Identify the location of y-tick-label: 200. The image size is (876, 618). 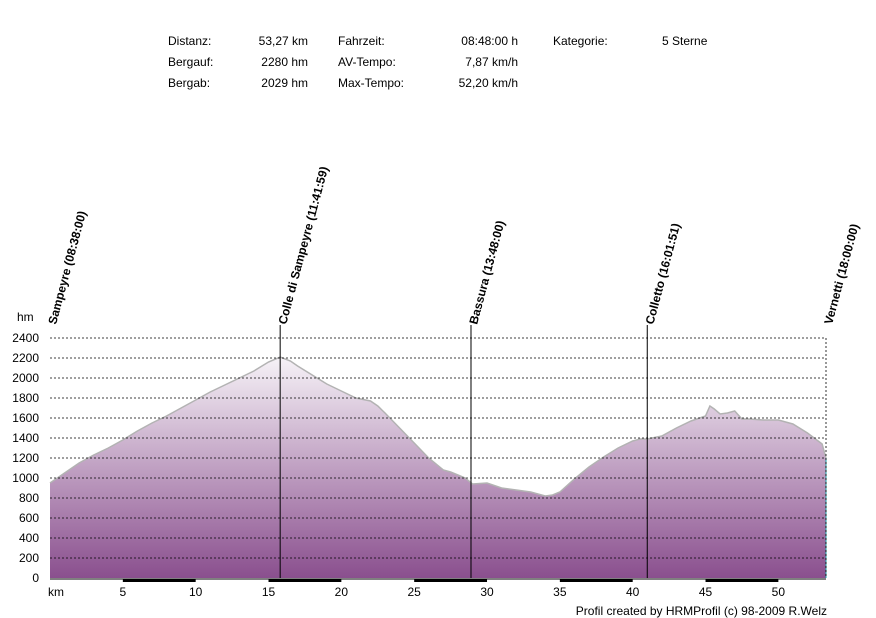
(29, 558).